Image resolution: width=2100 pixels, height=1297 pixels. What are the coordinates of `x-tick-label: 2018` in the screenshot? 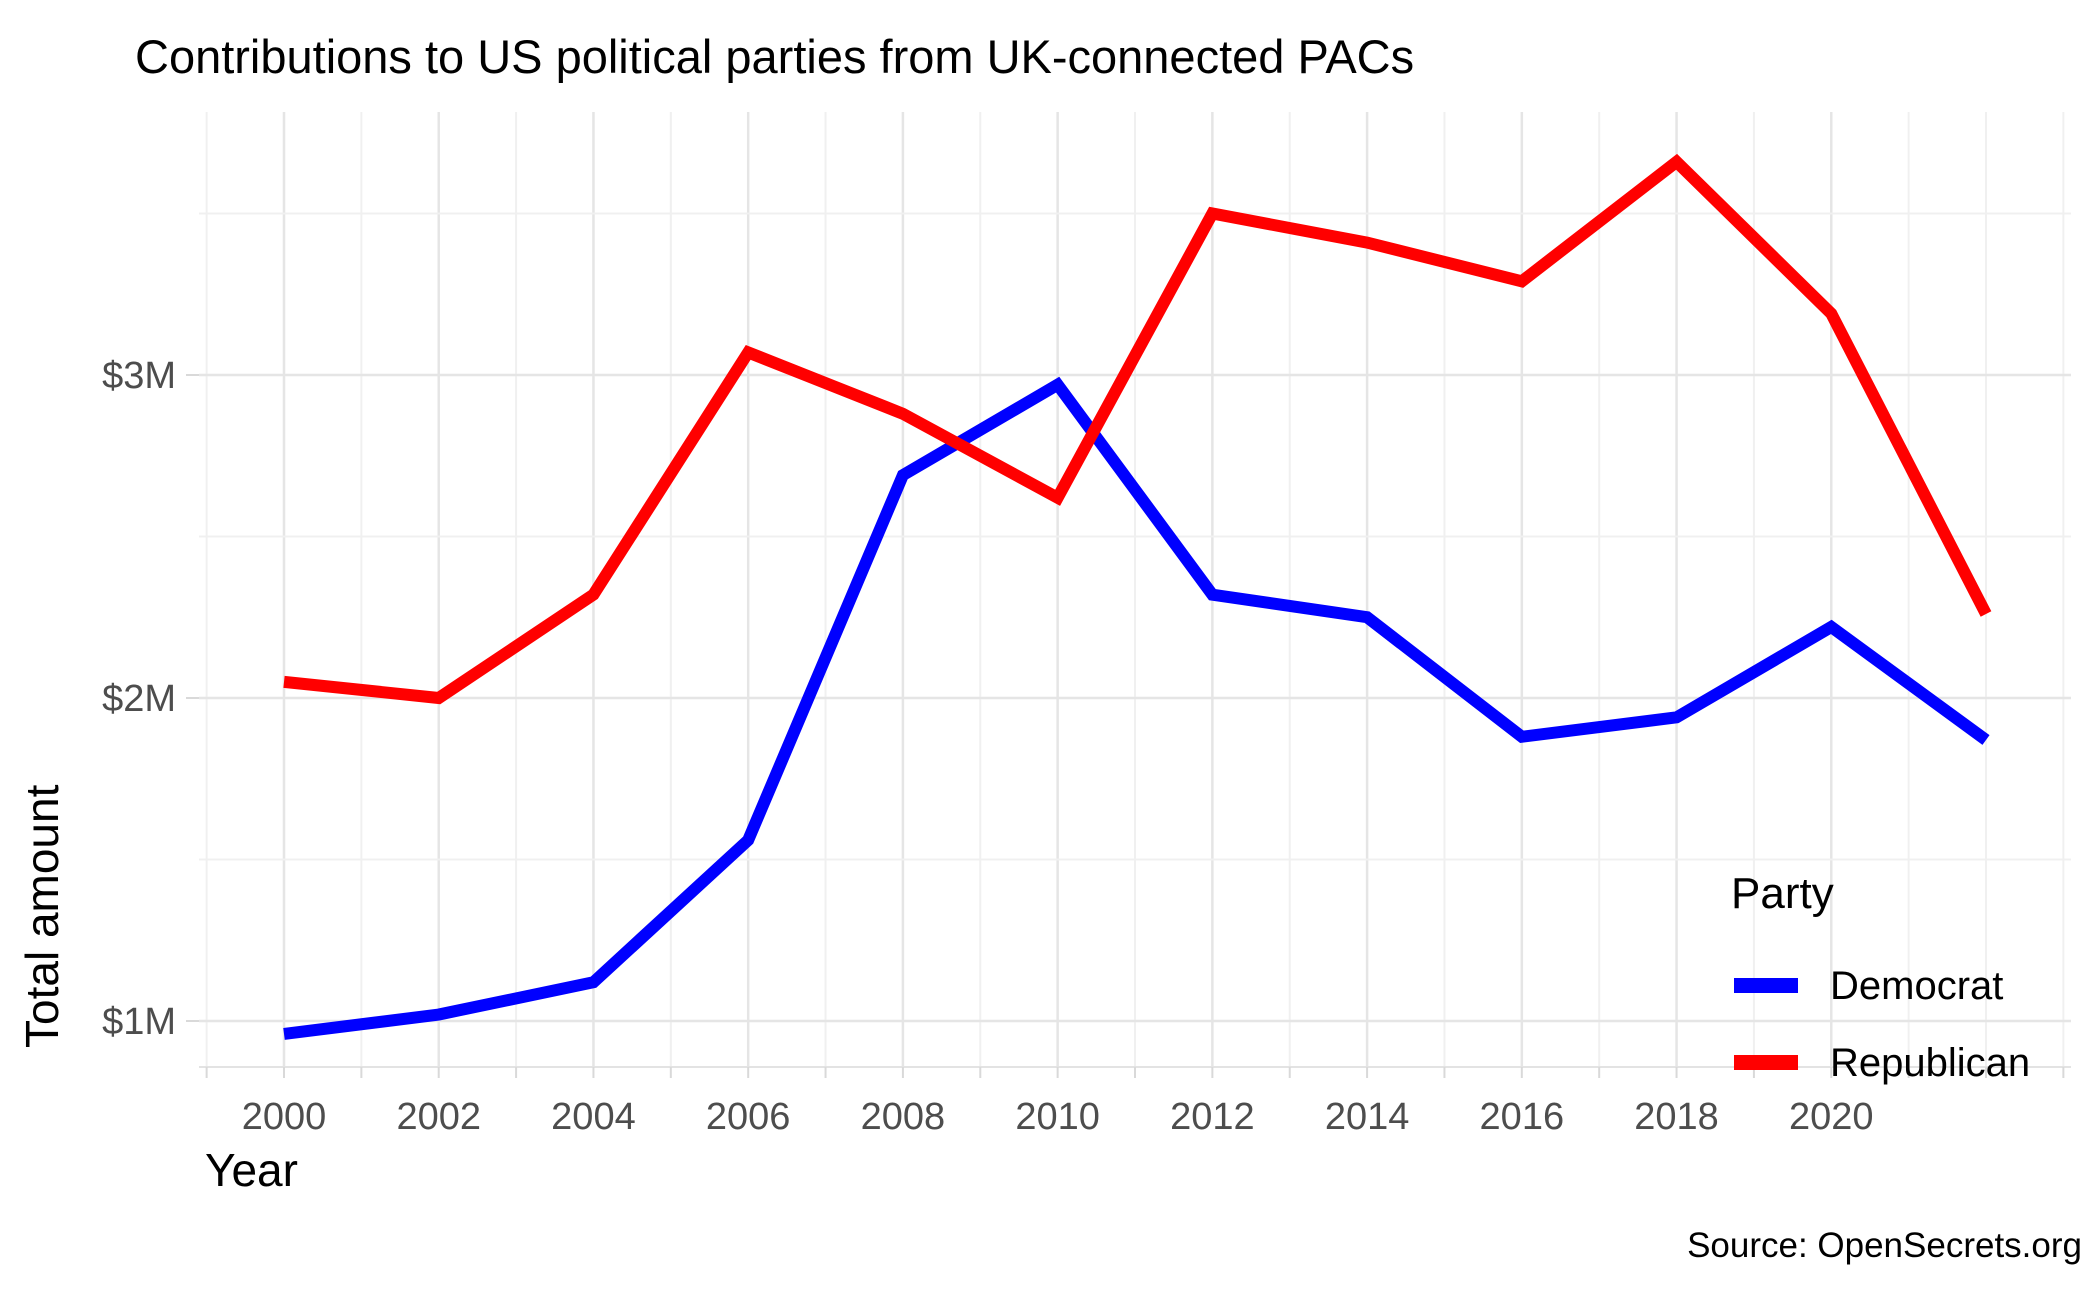 It's located at (1676, 1117).